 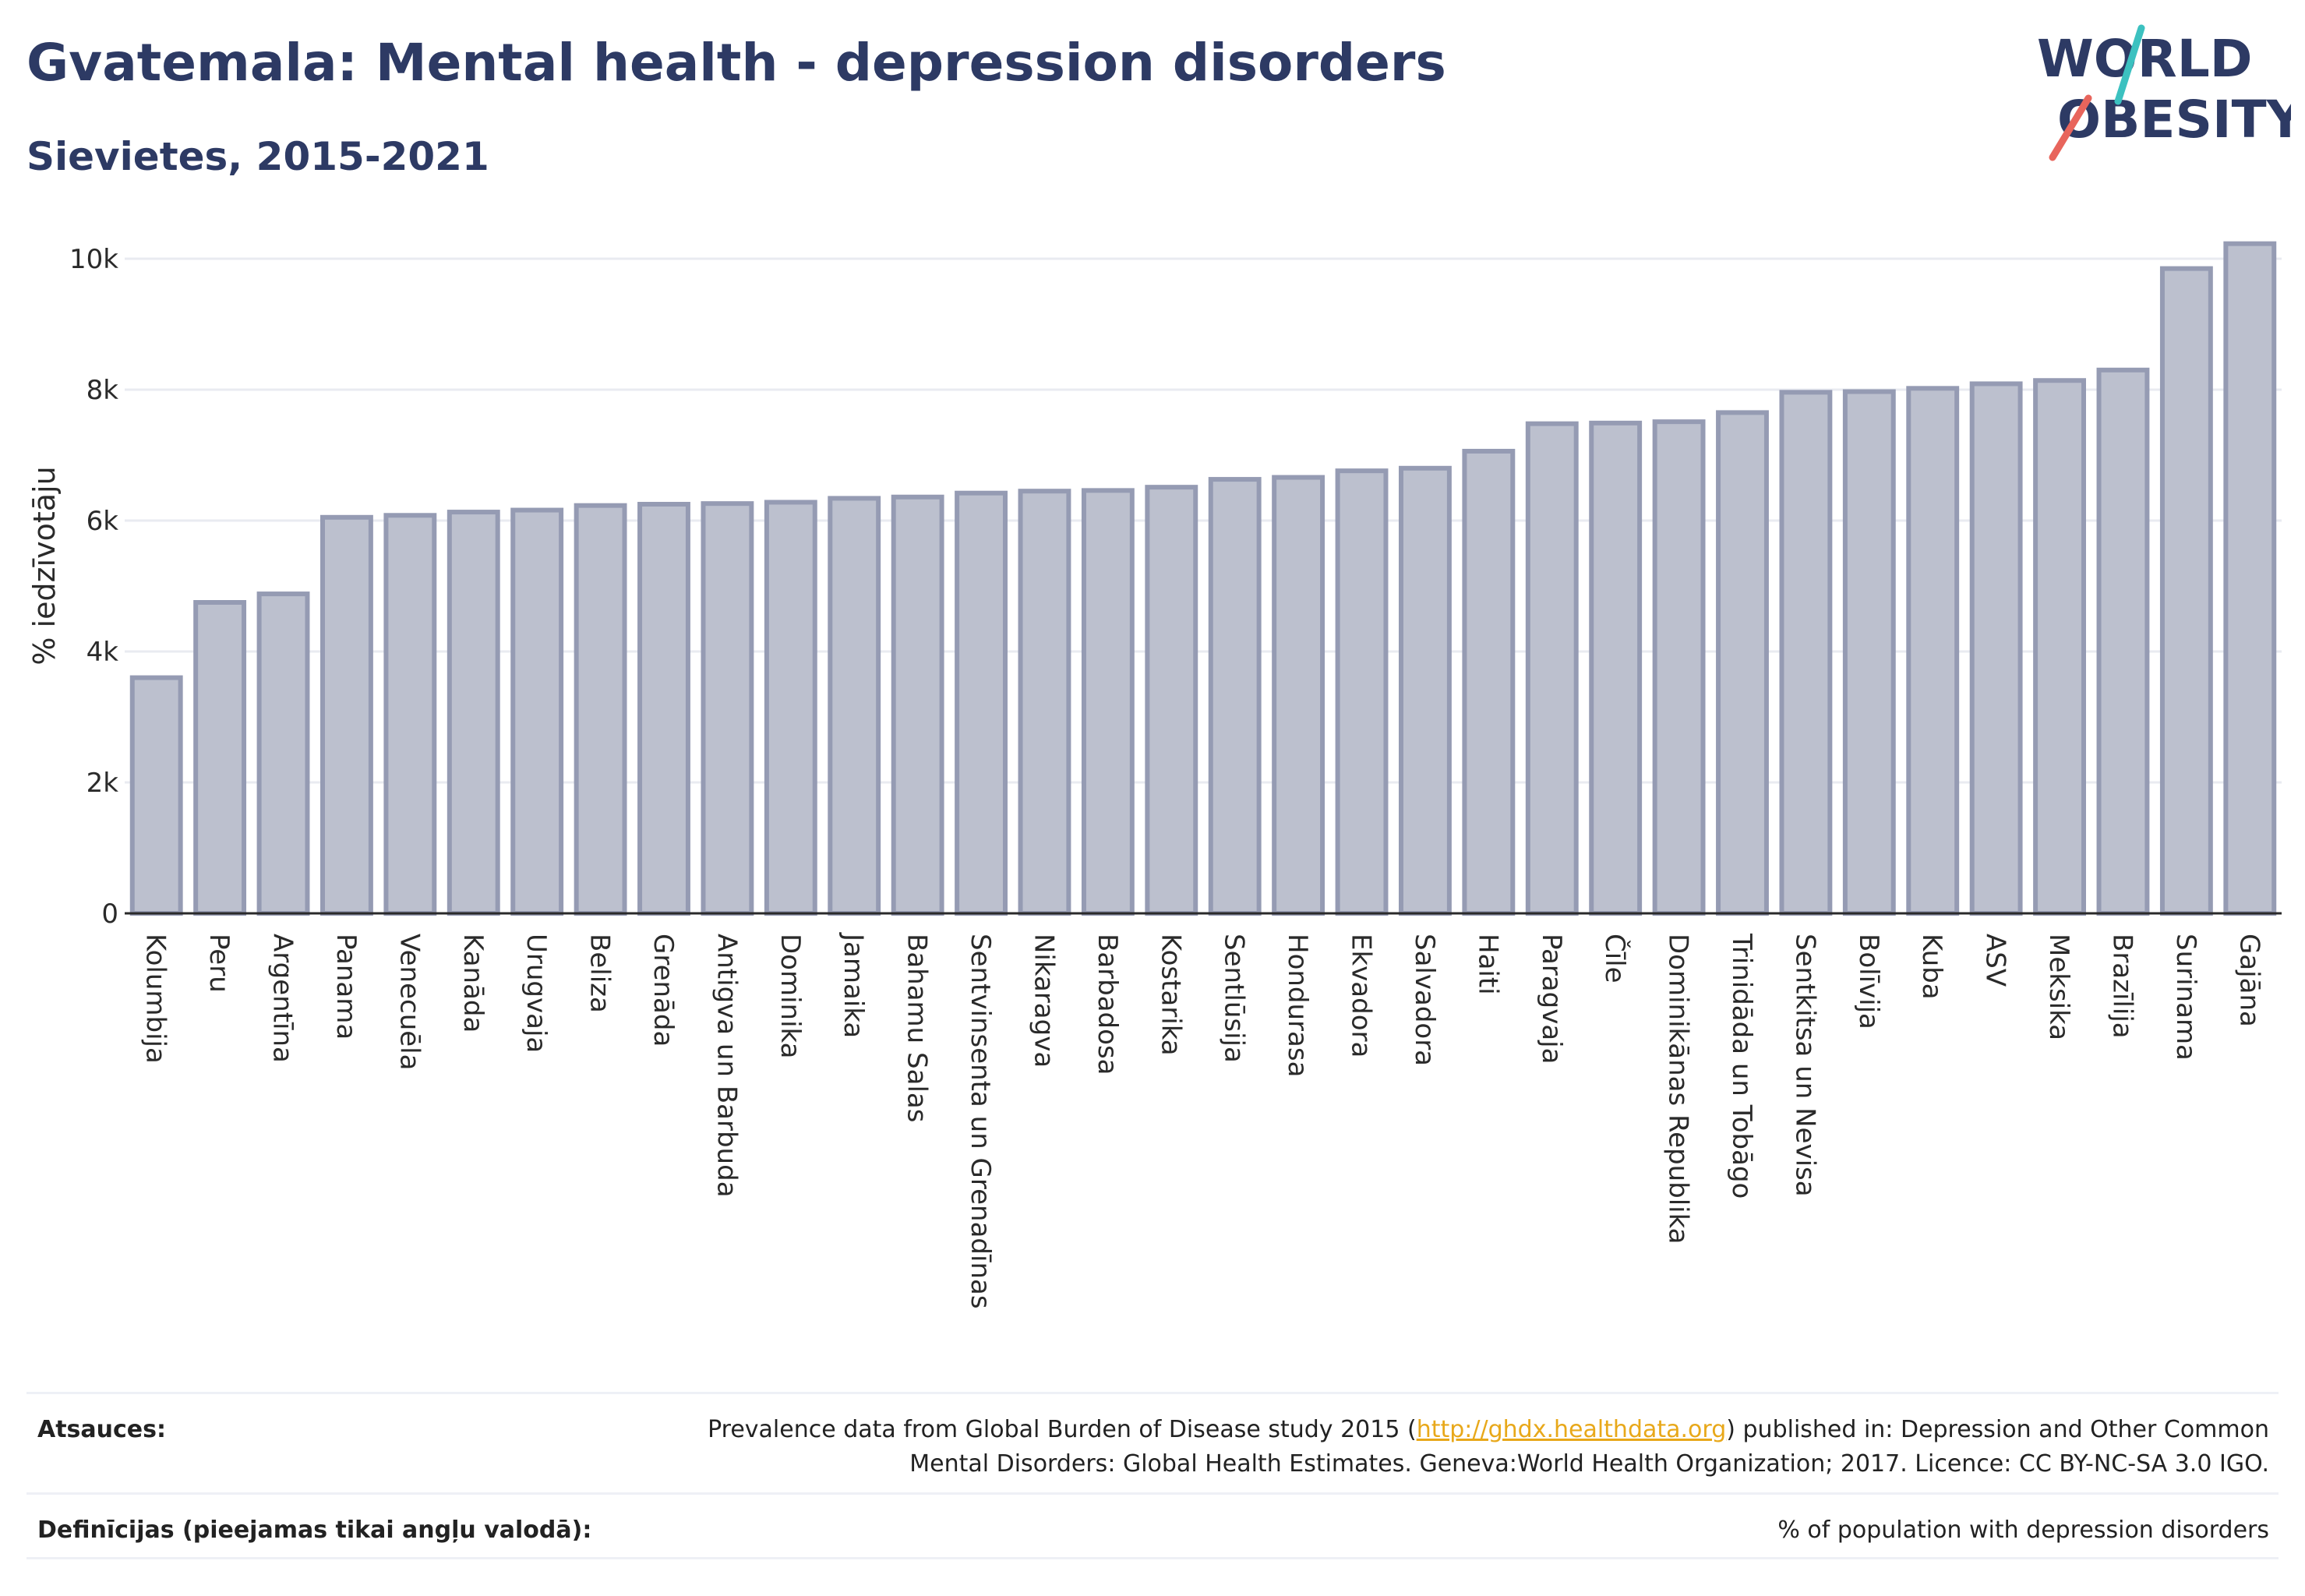 What do you see at coordinates (1804, 1065) in the screenshot?
I see `x-tick-label: Sentkitsa un Nevisa` at bounding box center [1804, 1065].